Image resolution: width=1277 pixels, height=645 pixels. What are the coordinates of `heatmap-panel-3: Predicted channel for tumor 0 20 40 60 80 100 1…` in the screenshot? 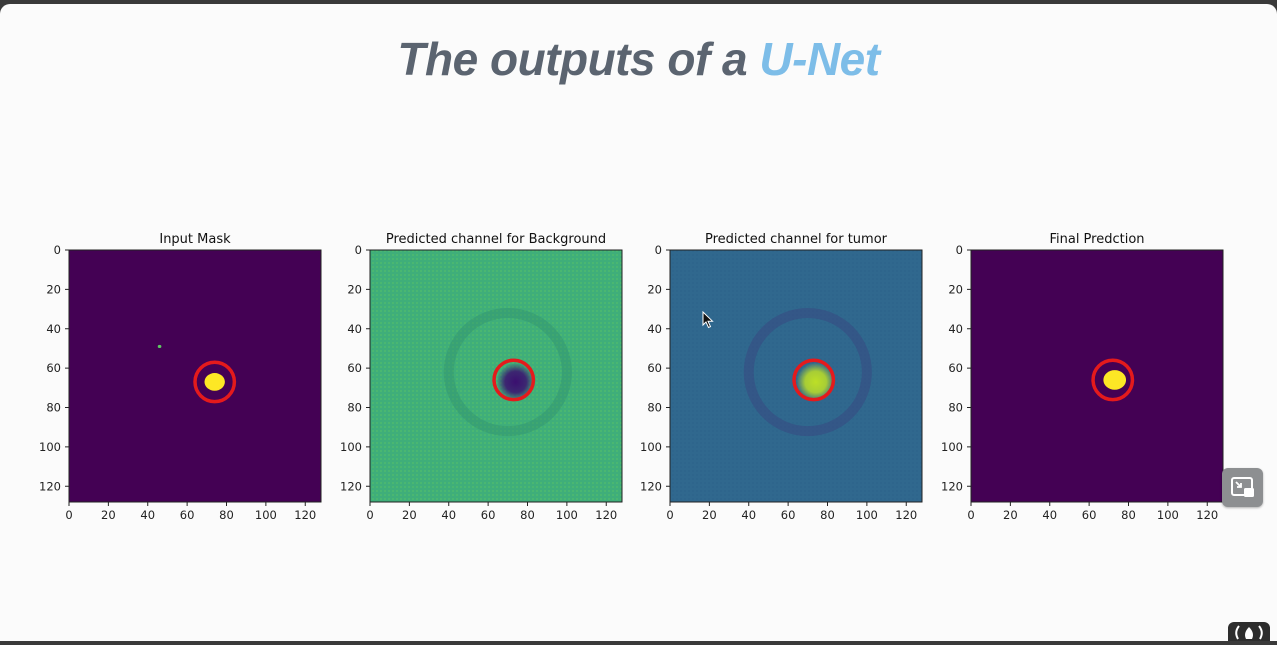 It's located at (781, 377).